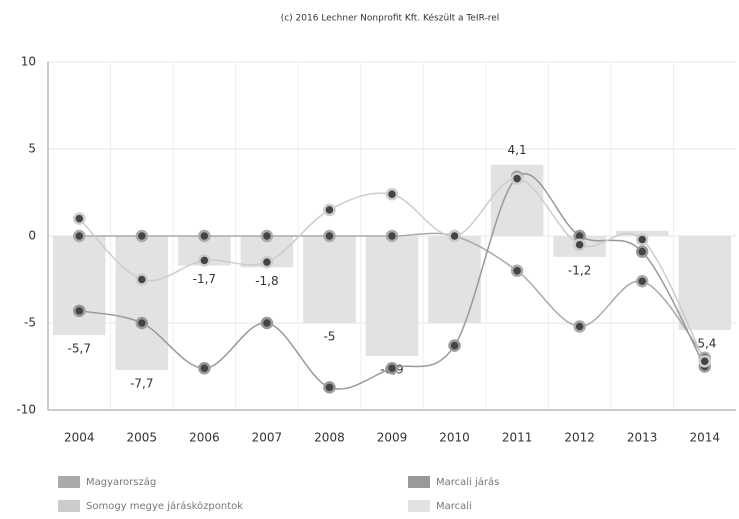 The width and height of the screenshot is (739, 519). Describe the element at coordinates (141, 383) in the screenshot. I see `data-label: -7,7` at that location.